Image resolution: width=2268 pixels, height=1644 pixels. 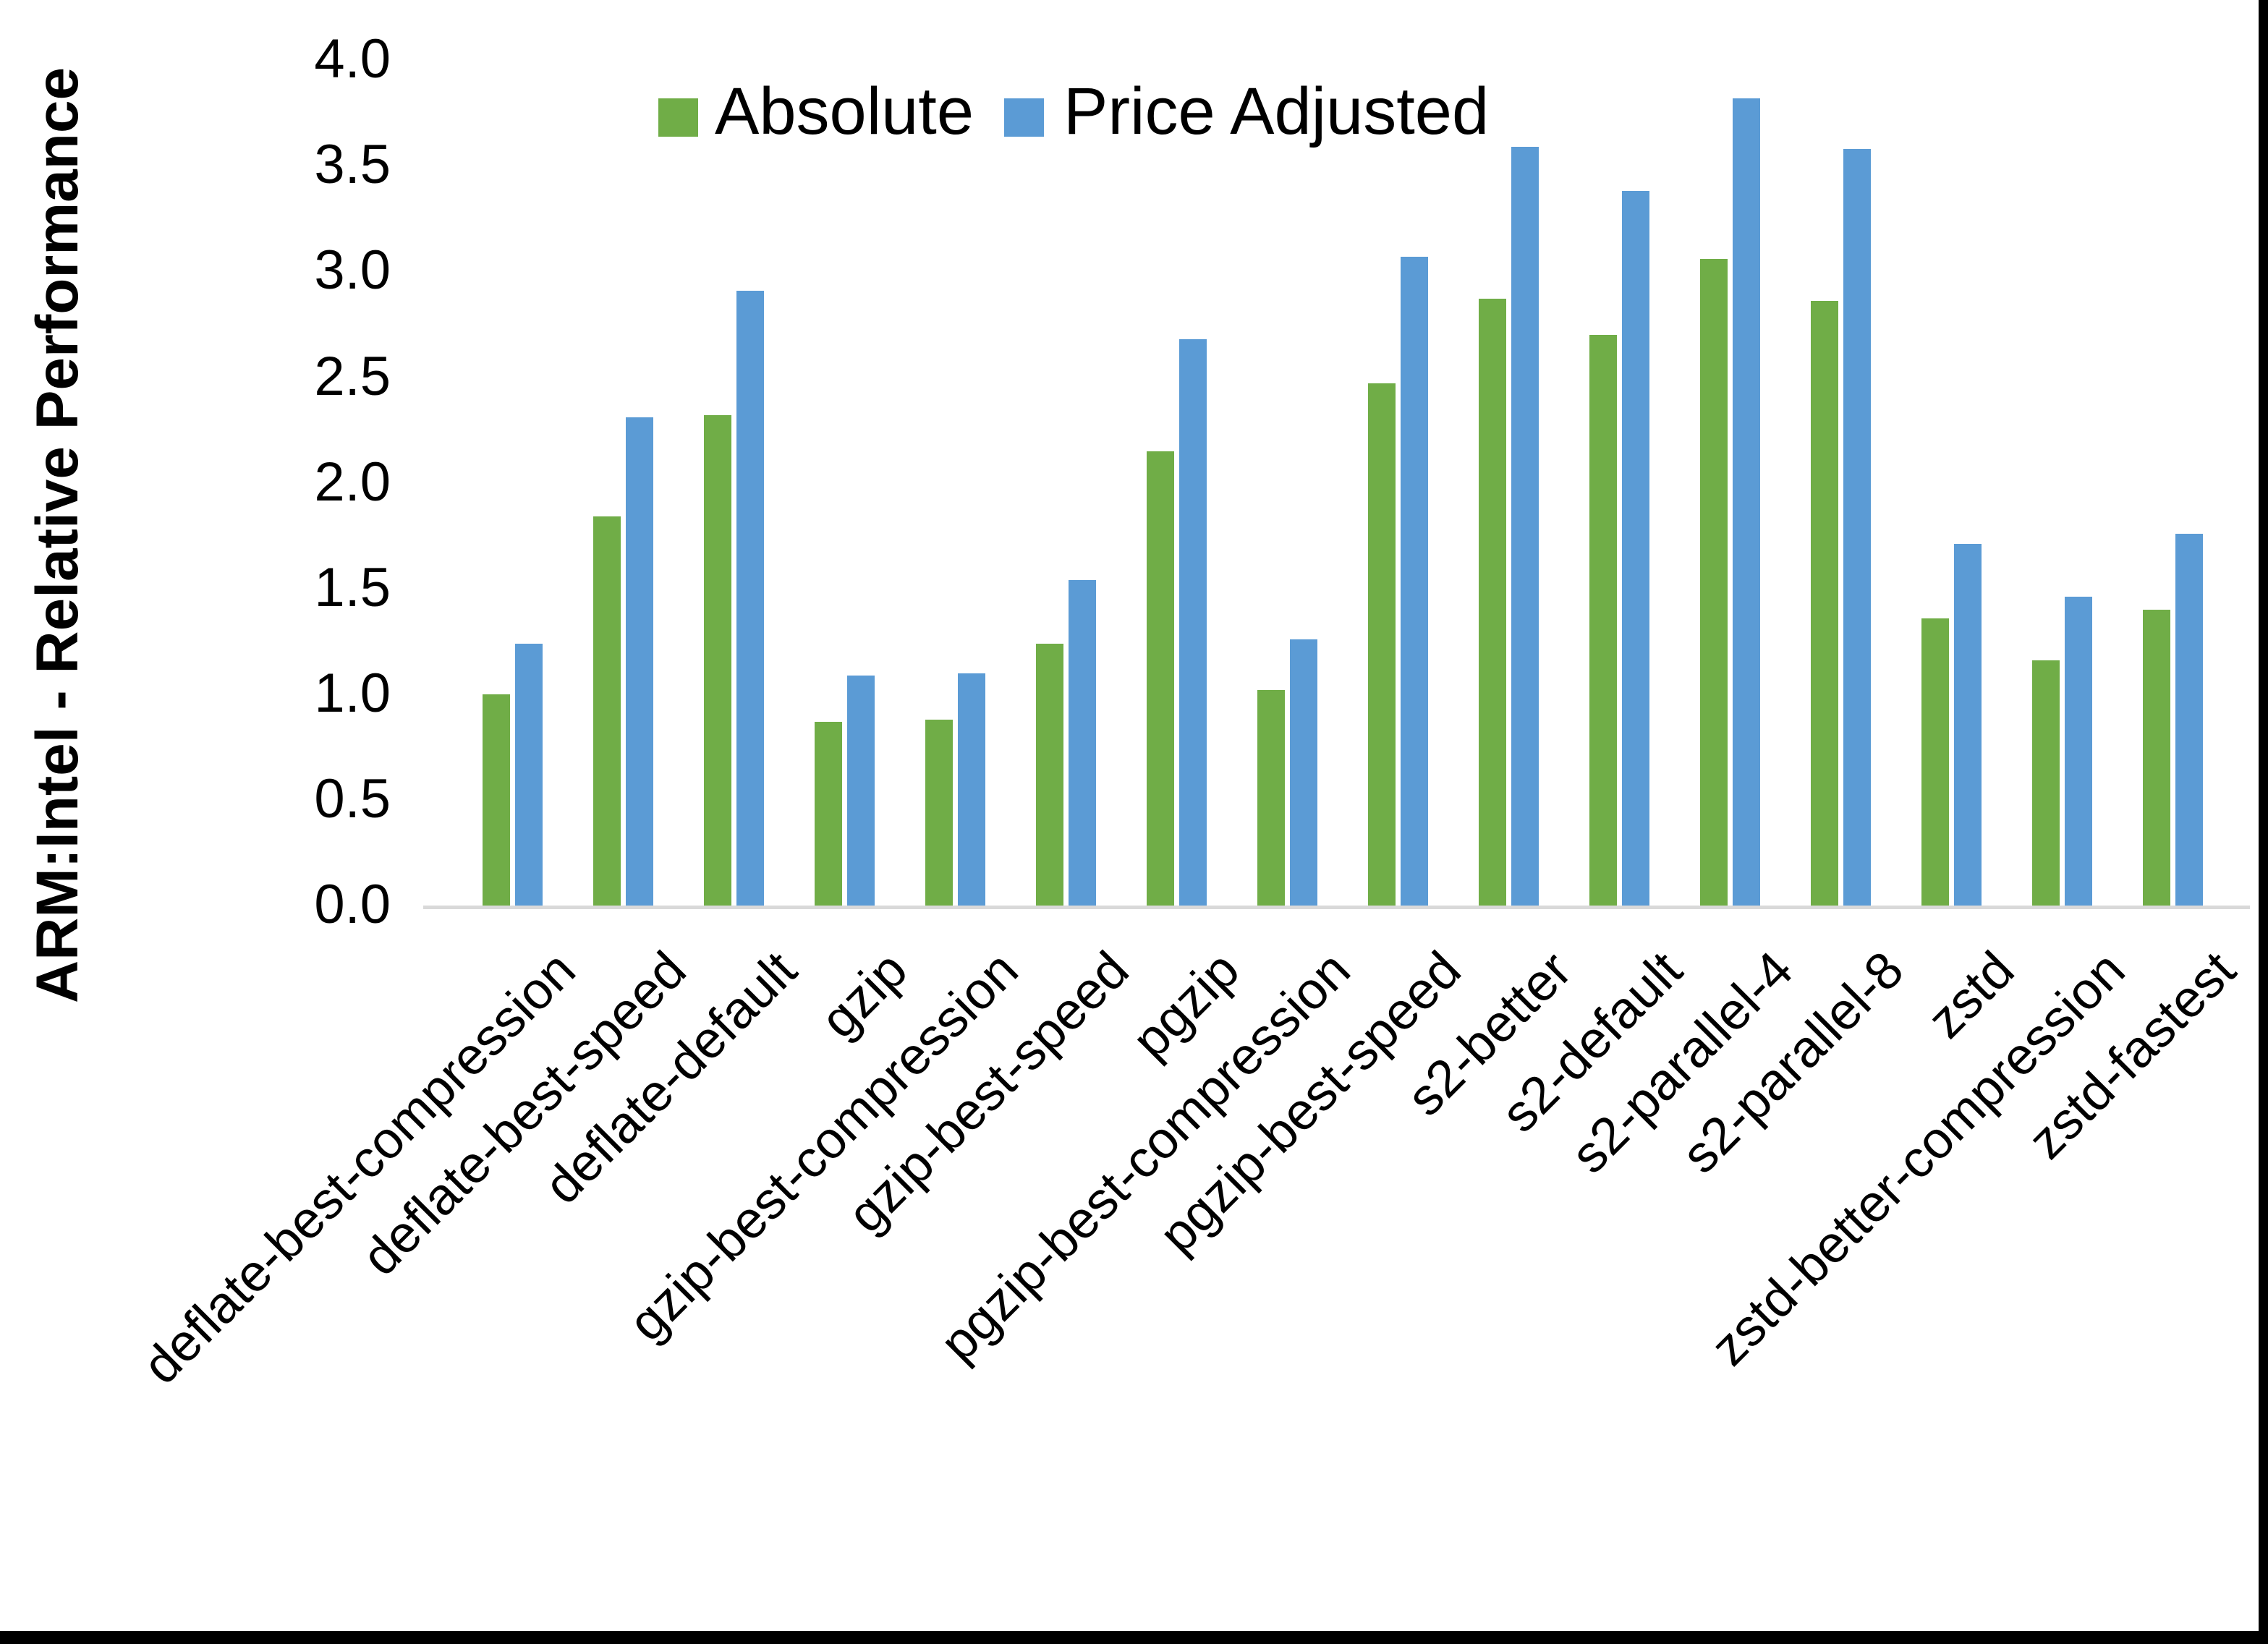 What do you see at coordinates (2263, 822) in the screenshot?
I see `screenshot-border-right` at bounding box center [2263, 822].